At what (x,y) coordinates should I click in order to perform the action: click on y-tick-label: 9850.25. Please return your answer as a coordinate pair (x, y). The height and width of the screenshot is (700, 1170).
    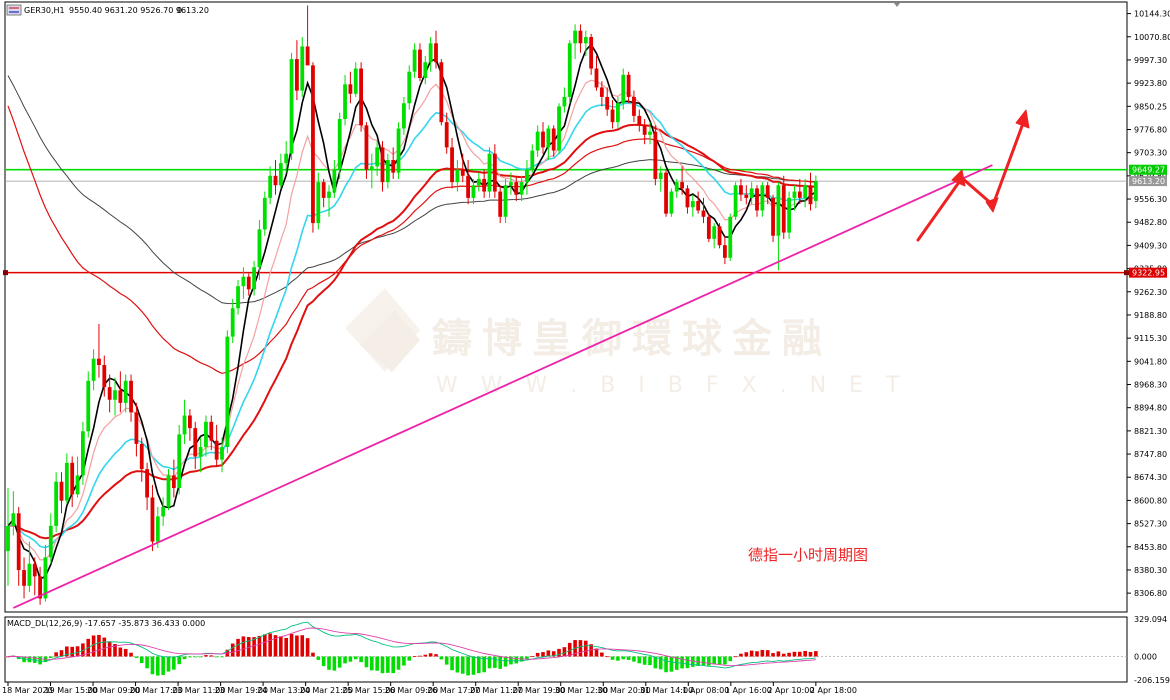
    Looking at the image, I should click on (1150, 106).